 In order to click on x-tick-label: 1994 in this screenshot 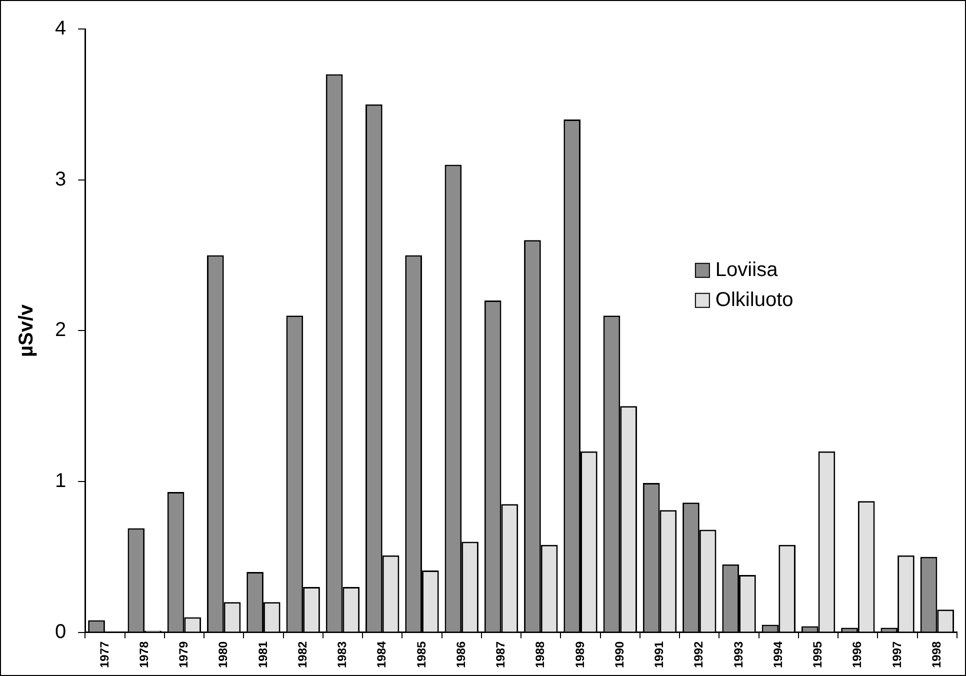, I will do `click(777, 654)`.